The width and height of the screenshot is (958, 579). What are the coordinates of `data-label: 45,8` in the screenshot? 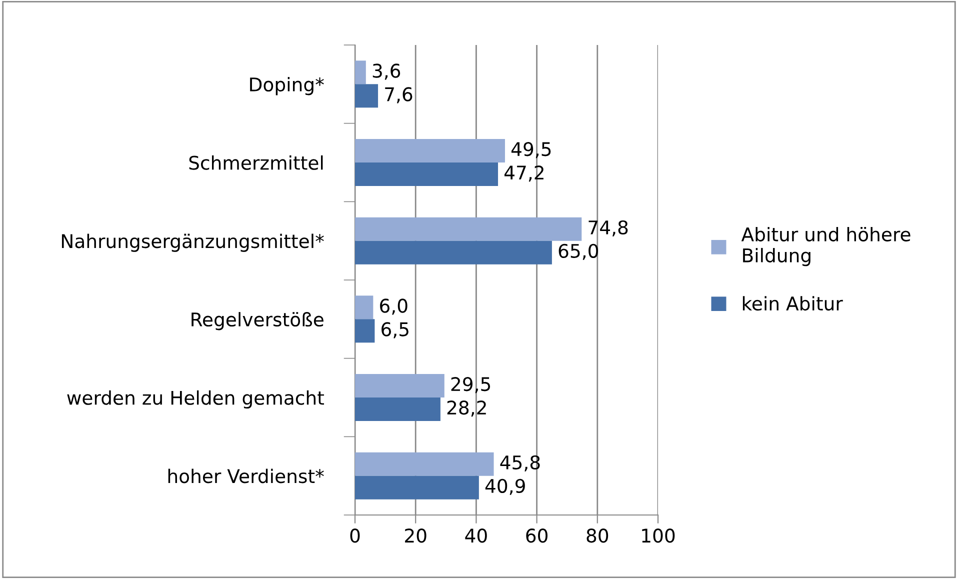 It's located at (520, 463).